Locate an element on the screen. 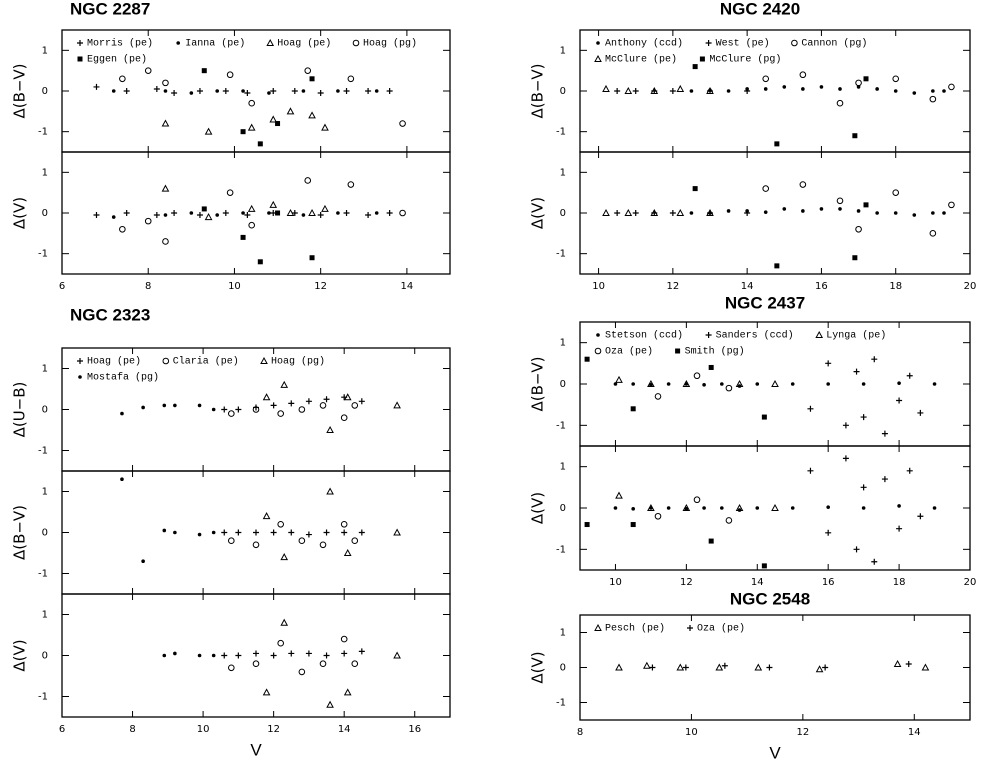 The width and height of the screenshot is (981, 768). x-tick-label: 8 is located at coordinates (148, 286).